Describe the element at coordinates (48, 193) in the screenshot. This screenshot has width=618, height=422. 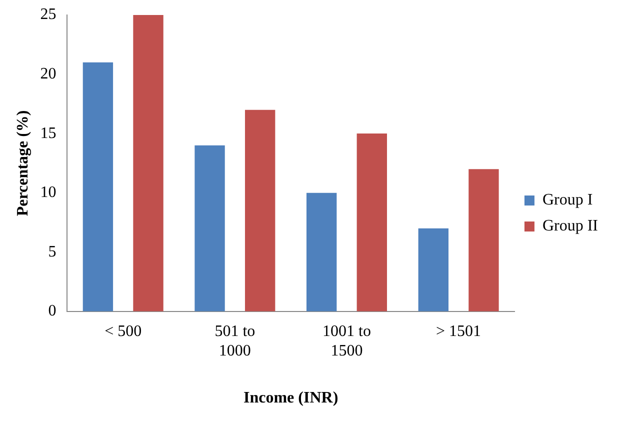
I see `y-tick-label: 10` at that location.